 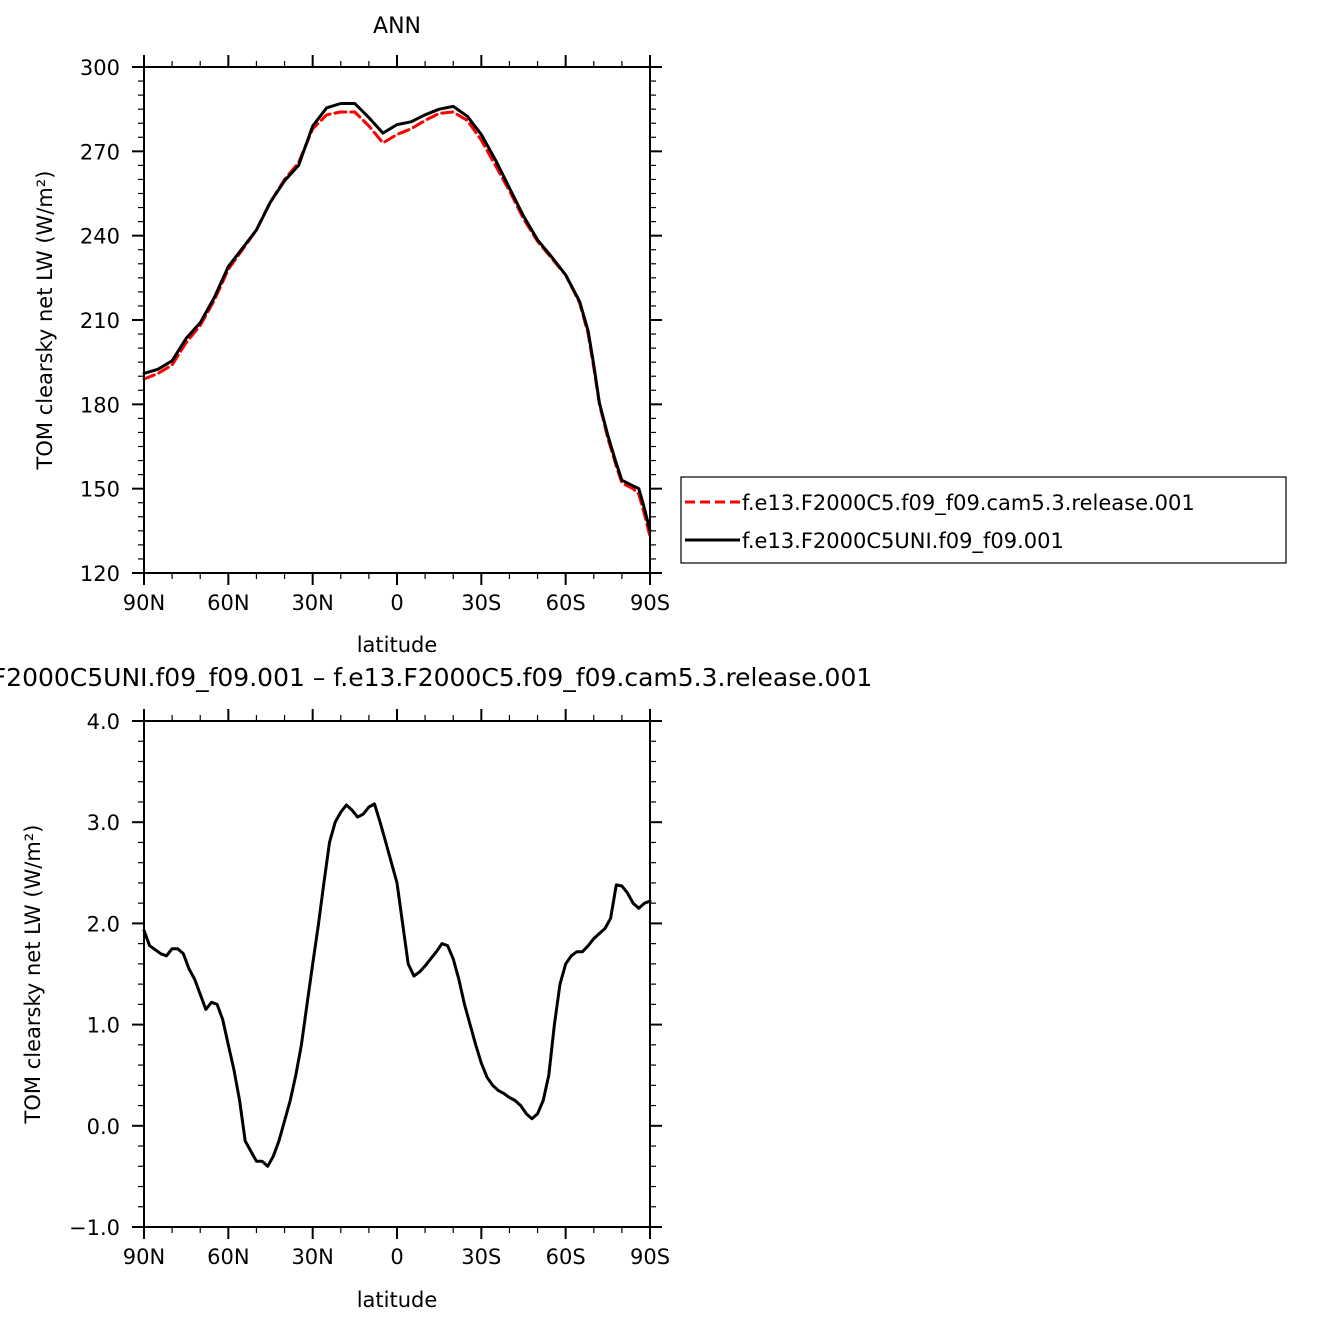 What do you see at coordinates (100, 321) in the screenshot?
I see `y-tick-label: 210` at bounding box center [100, 321].